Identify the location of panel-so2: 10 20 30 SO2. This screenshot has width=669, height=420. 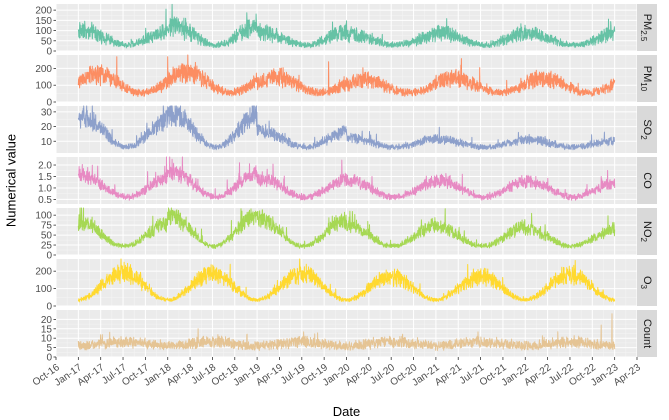
(349, 129).